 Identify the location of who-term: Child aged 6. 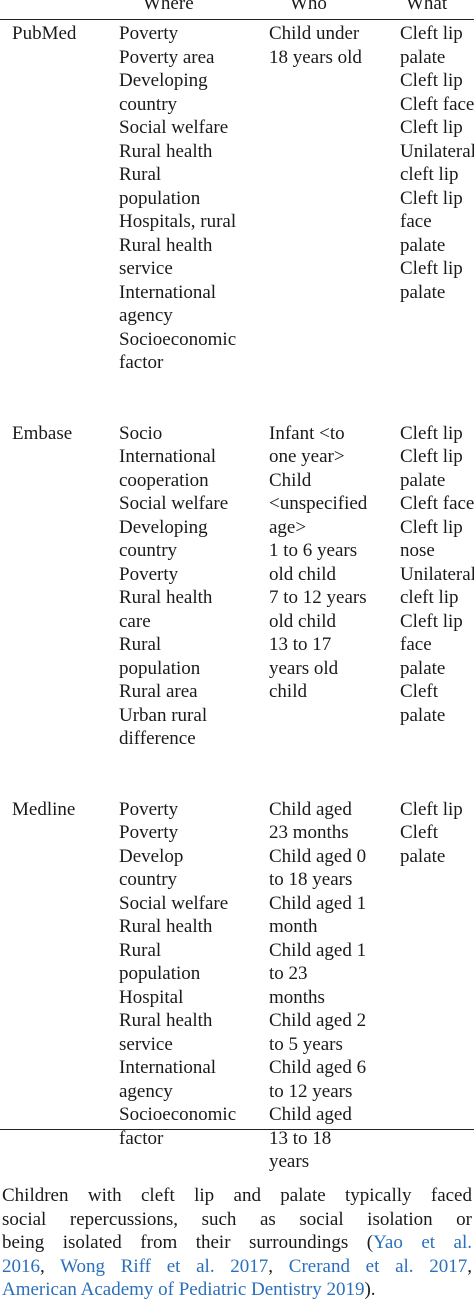
(318, 1067).